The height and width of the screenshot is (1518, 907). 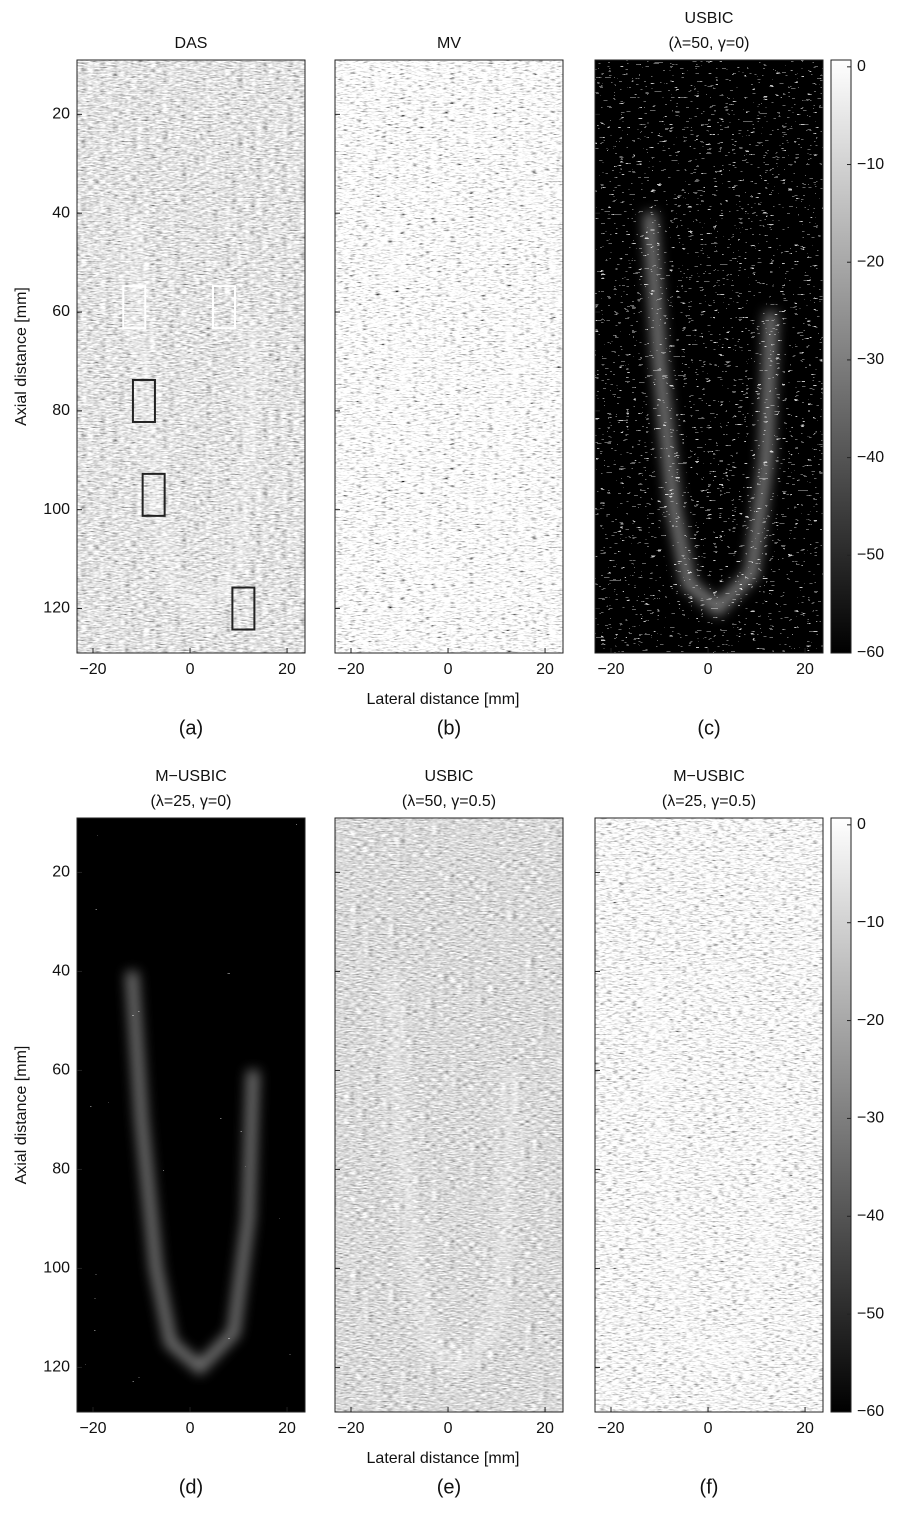 What do you see at coordinates (449, 43) in the screenshot?
I see `panel-title: MV` at bounding box center [449, 43].